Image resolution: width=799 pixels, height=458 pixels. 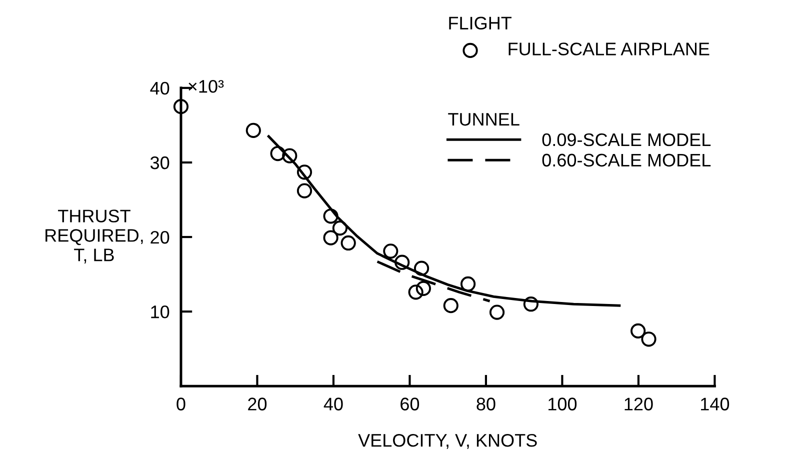 What do you see at coordinates (333, 404) in the screenshot?
I see `x-tick-label: 40` at bounding box center [333, 404].